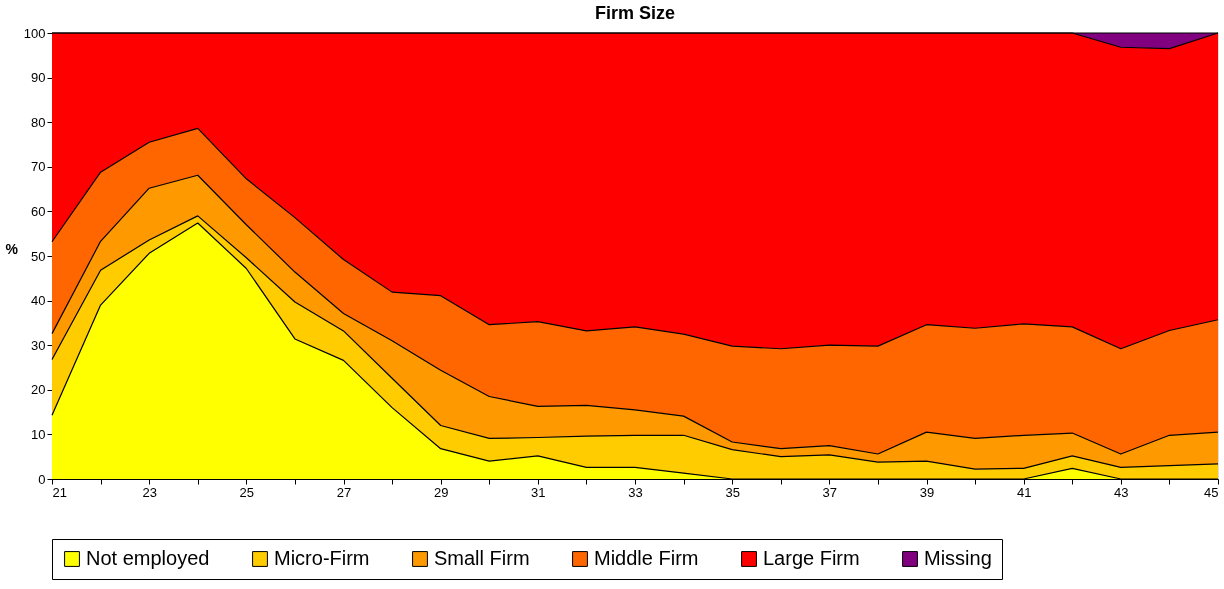 This screenshot has height=589, width=1224. Describe the element at coordinates (1121, 492) in the screenshot. I see `x-tick-label: 43` at that location.